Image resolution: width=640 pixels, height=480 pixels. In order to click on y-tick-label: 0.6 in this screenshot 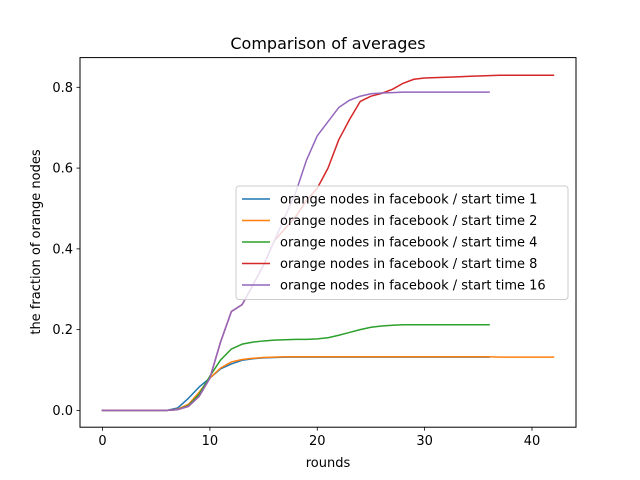, I will do `click(62, 169)`.